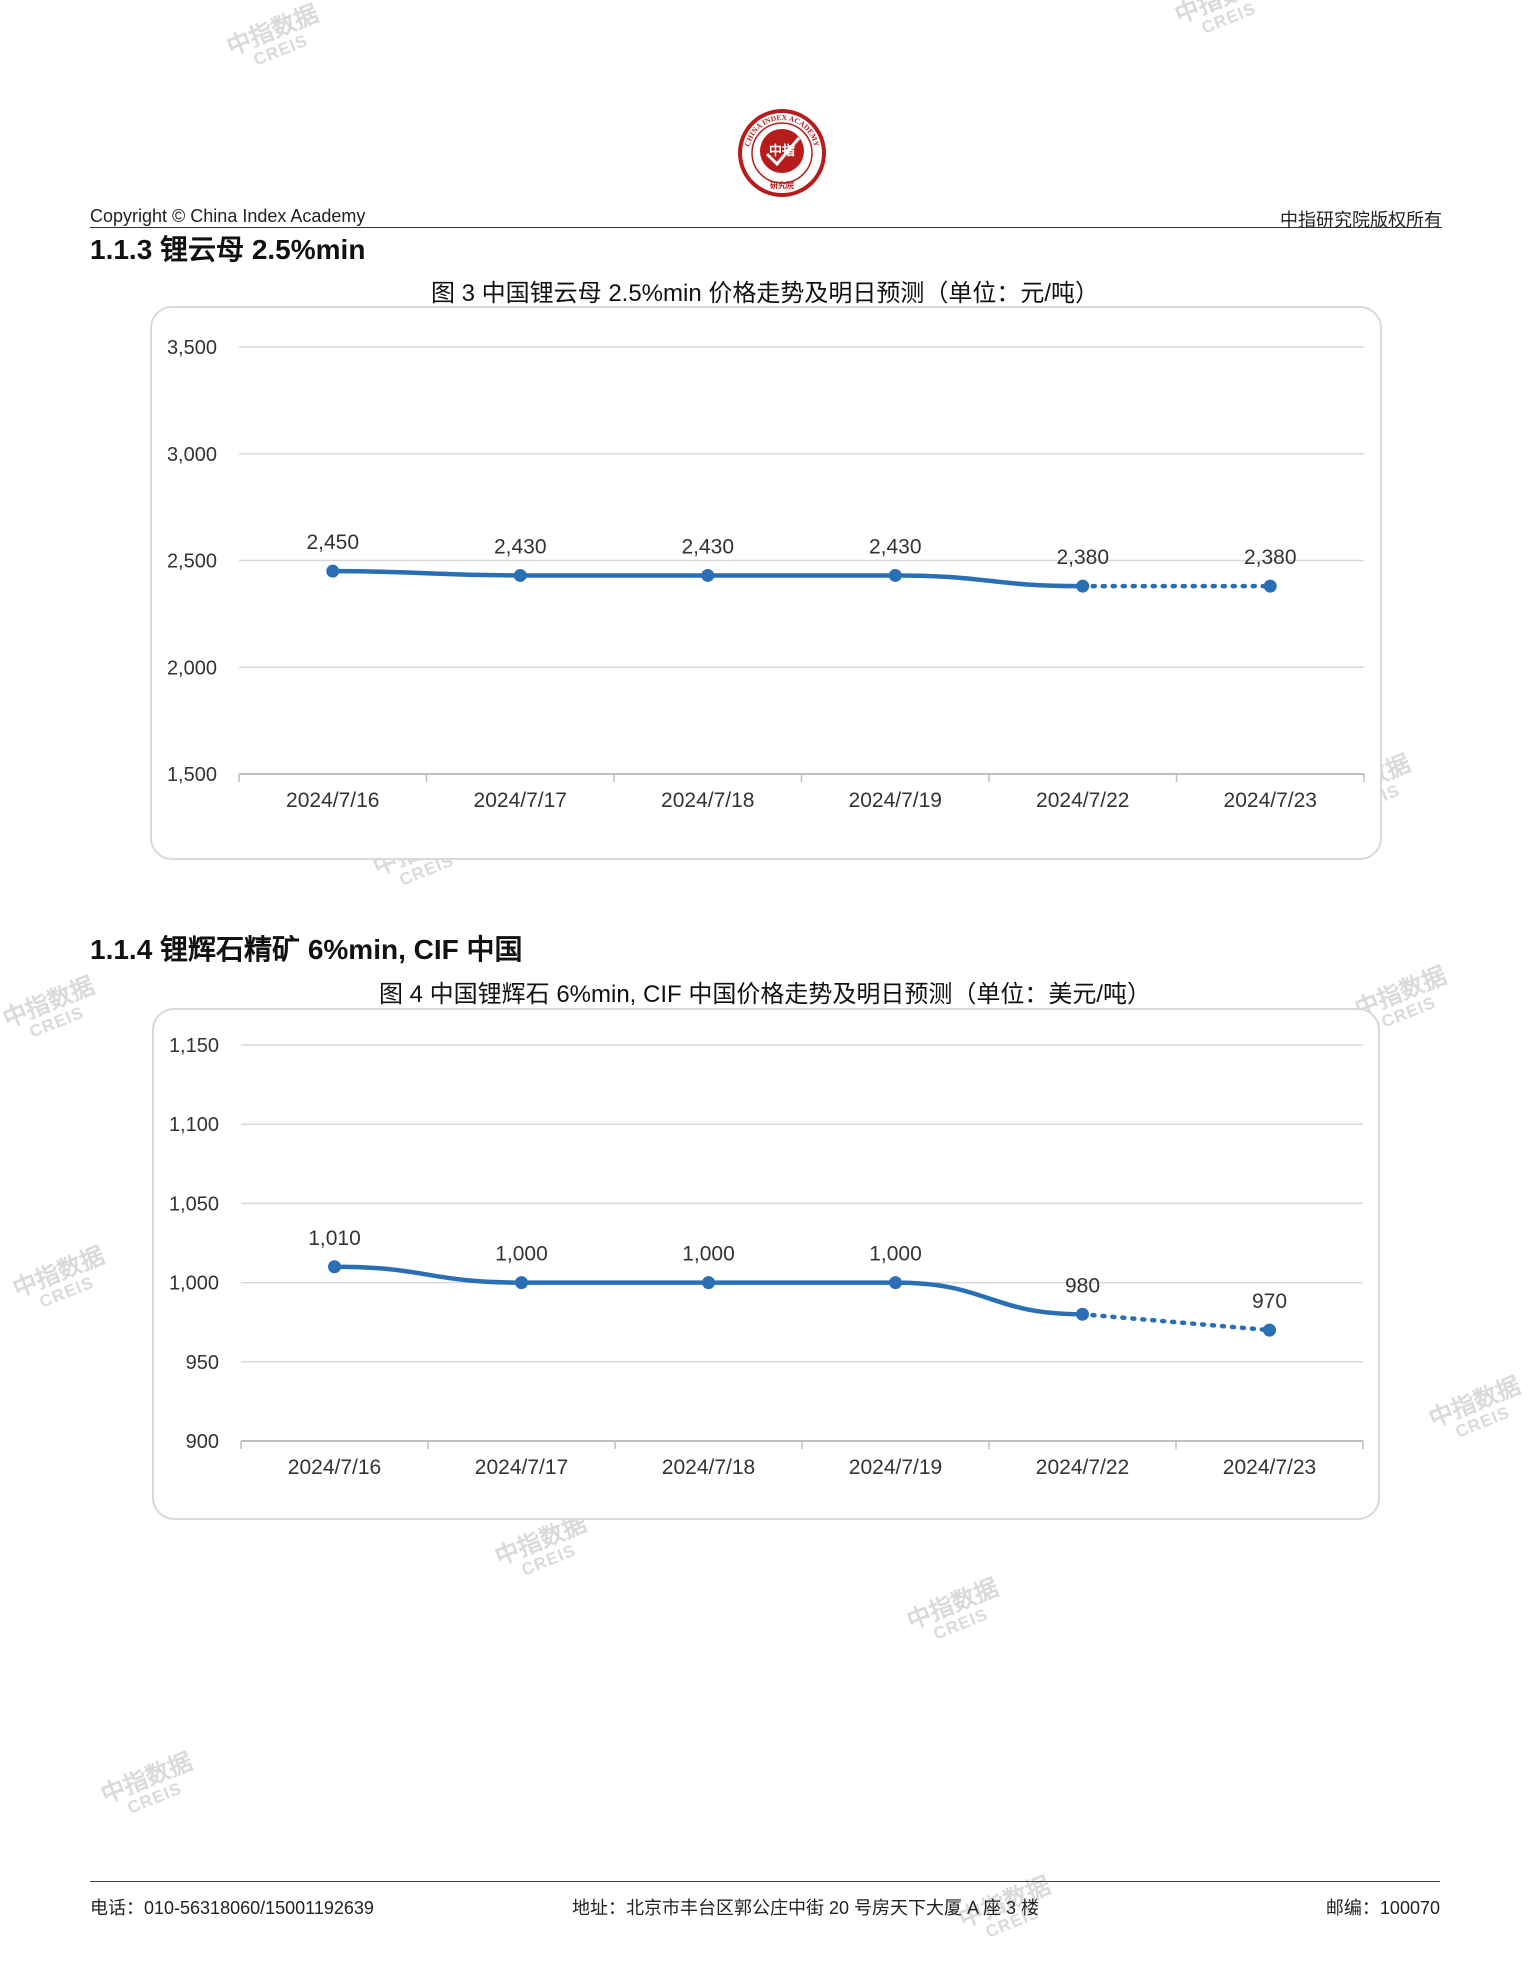 This screenshot has height=1980, width=1530. I want to click on footer-postcode: 邮编：100070, so click(1382, 1908).